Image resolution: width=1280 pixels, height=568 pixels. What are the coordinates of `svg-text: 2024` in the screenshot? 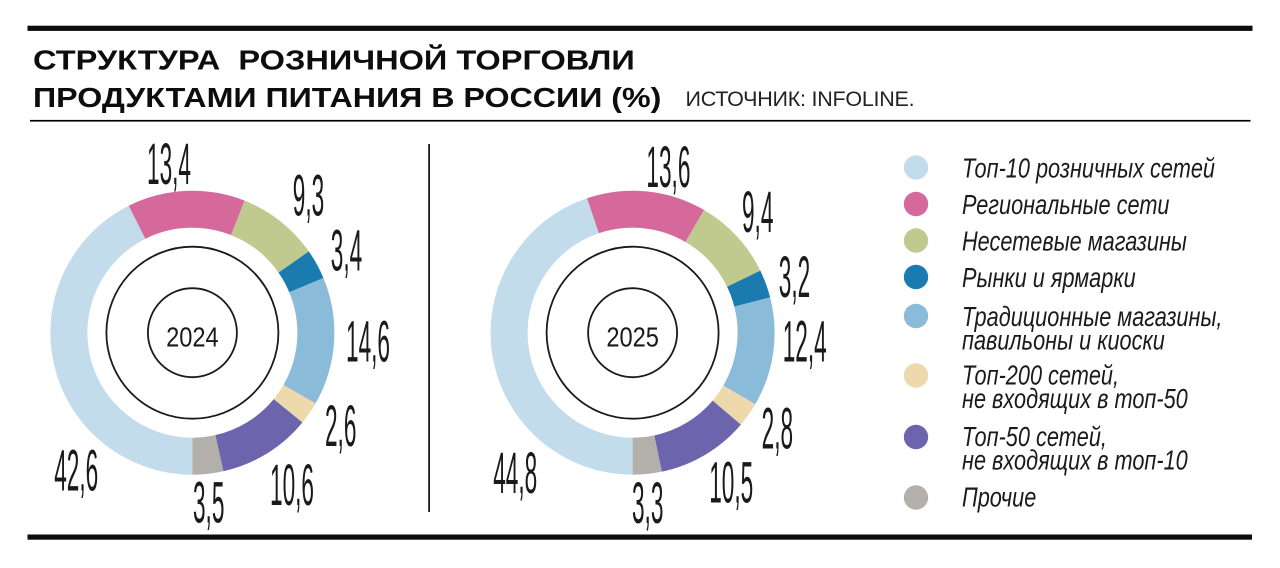 It's located at (192, 338).